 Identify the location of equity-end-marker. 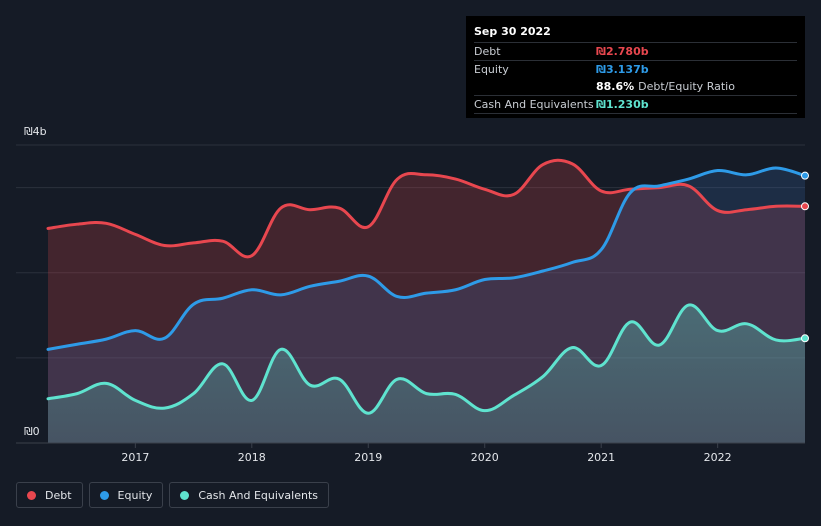
(805, 175).